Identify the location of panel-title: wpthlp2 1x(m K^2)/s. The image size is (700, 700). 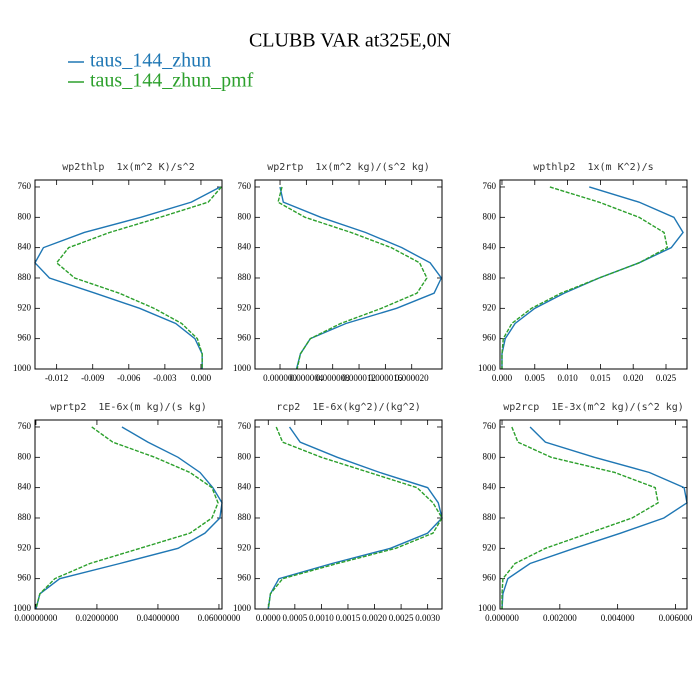
(593, 167).